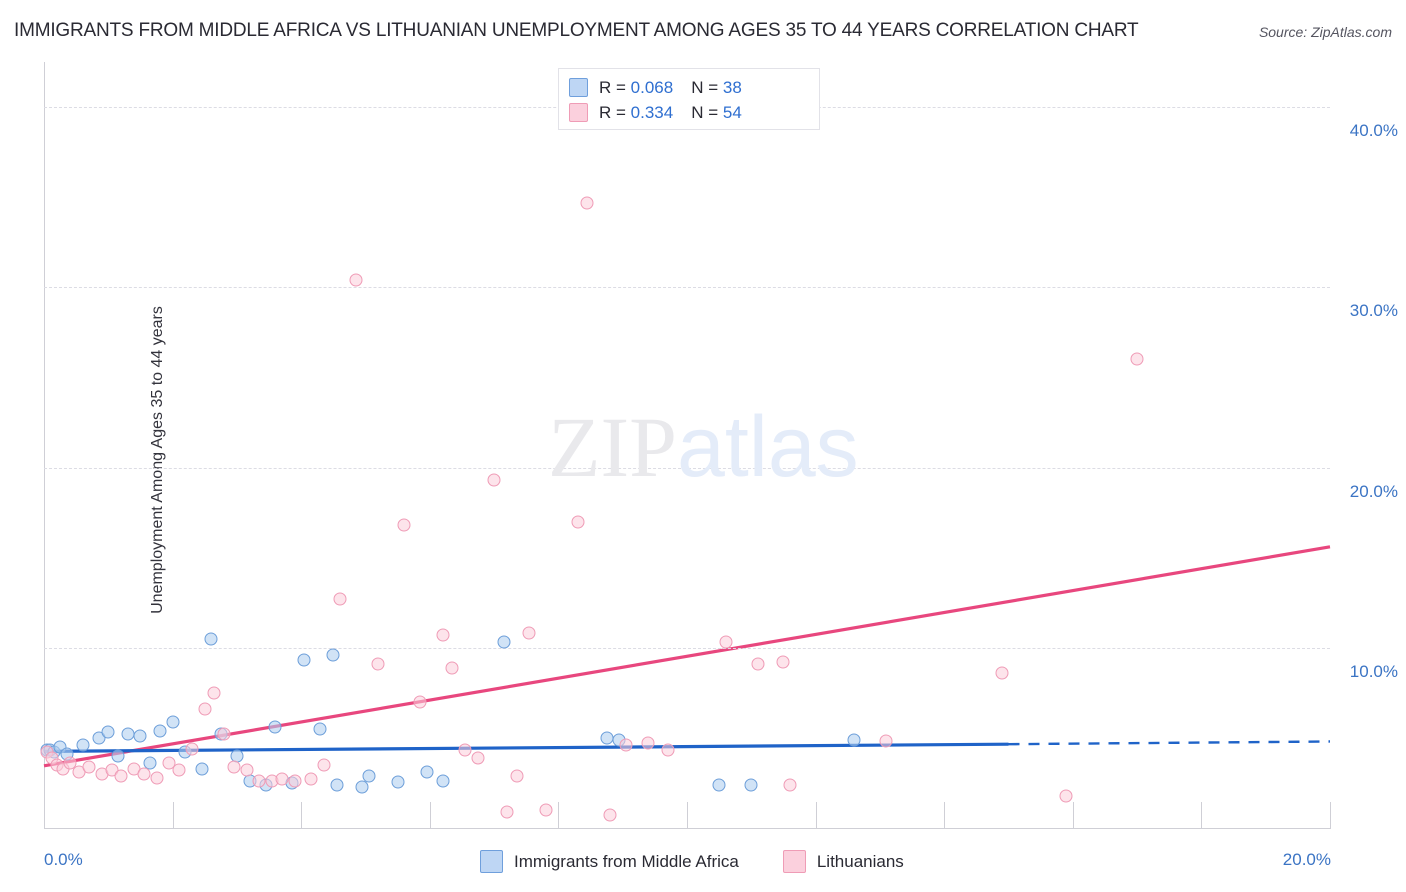 The width and height of the screenshot is (1406, 892). What do you see at coordinates (670, 88) in the screenshot?
I see `correlation-text-blue: R = 0.068 N = 38` at bounding box center [670, 88].